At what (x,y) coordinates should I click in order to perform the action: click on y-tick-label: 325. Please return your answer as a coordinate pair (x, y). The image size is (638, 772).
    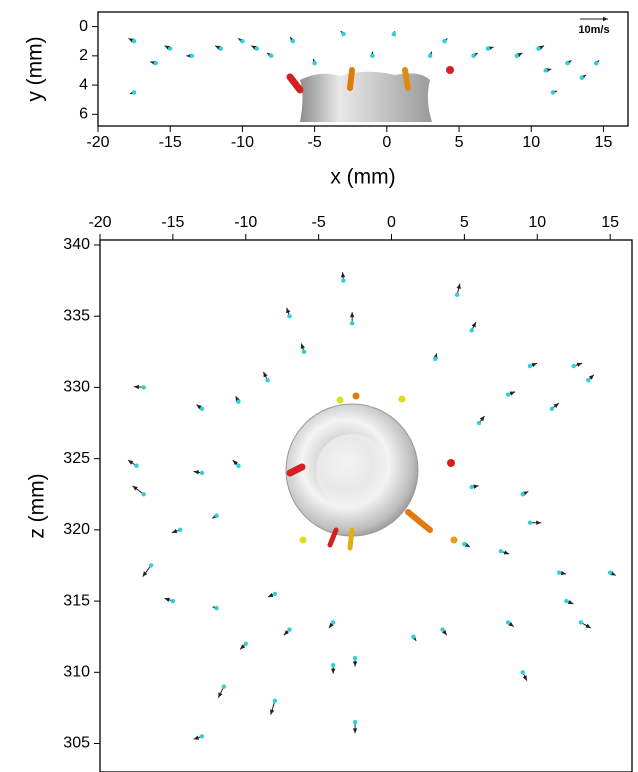
    Looking at the image, I should click on (76, 458).